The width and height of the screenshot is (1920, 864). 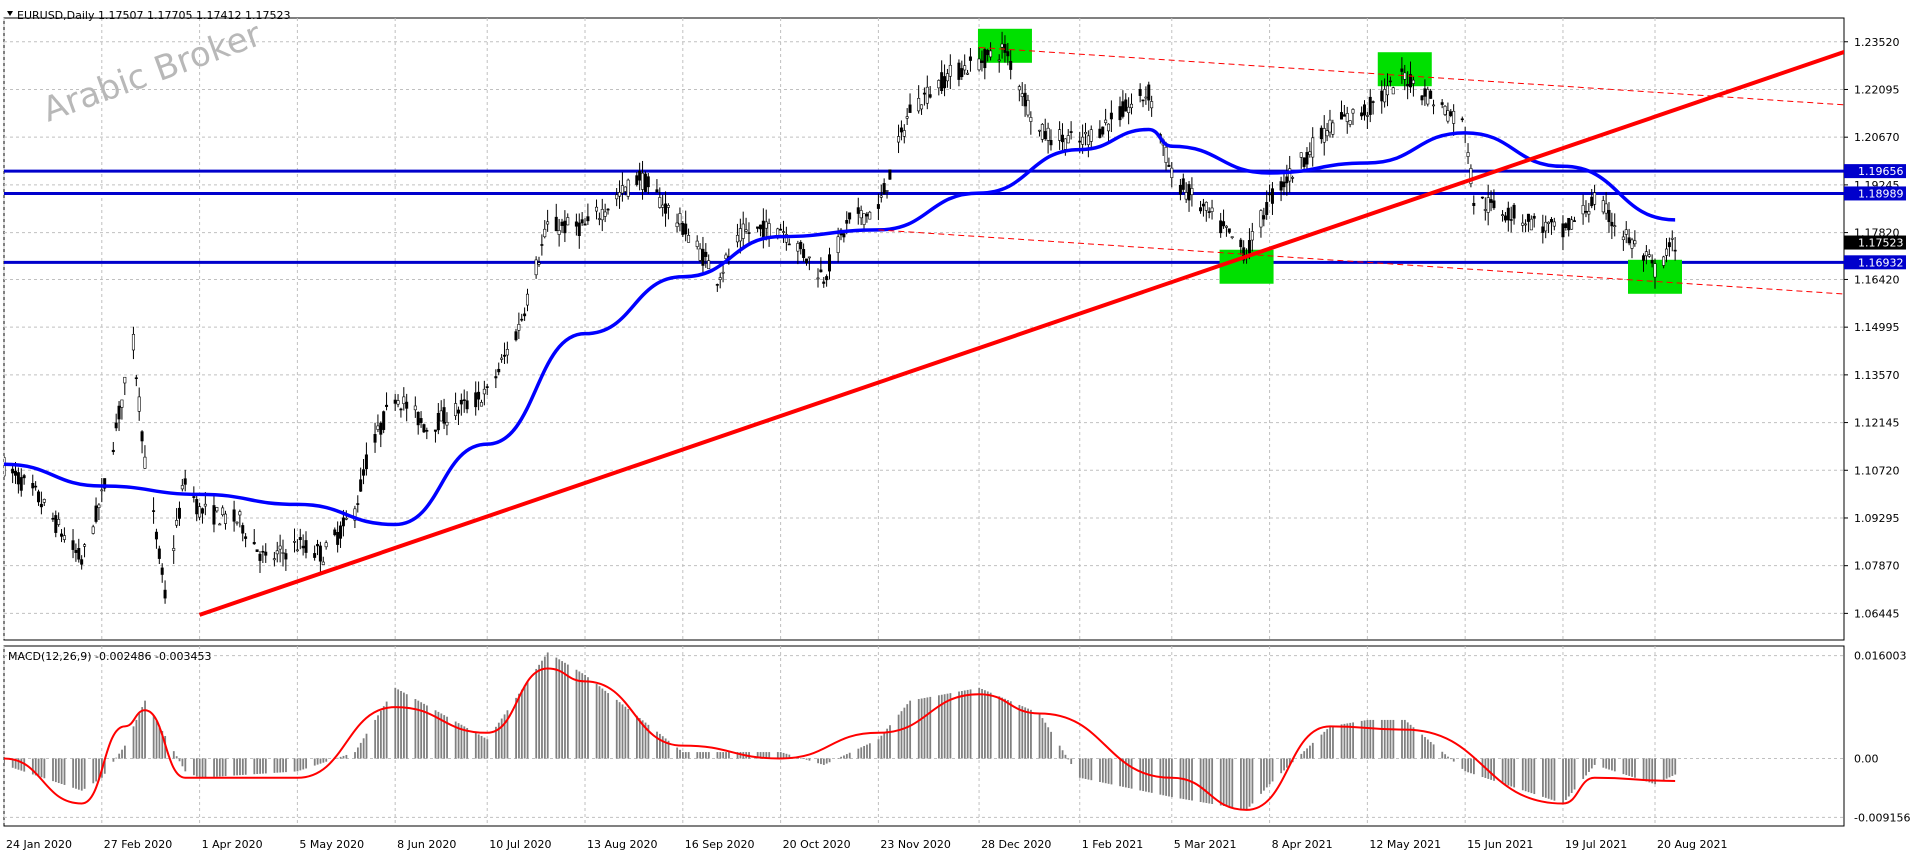 What do you see at coordinates (924, 216) in the screenshot?
I see `horizontal-levels` at bounding box center [924, 216].